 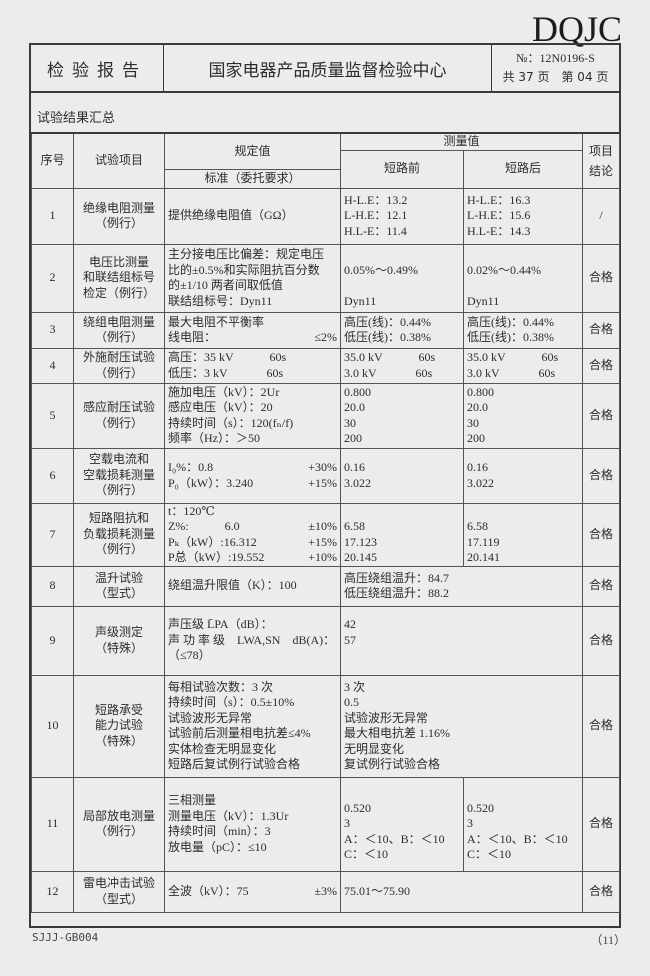 What do you see at coordinates (119, 891) in the screenshot?
I see `row-test-item: 雷电冲击试验 （型式）` at bounding box center [119, 891].